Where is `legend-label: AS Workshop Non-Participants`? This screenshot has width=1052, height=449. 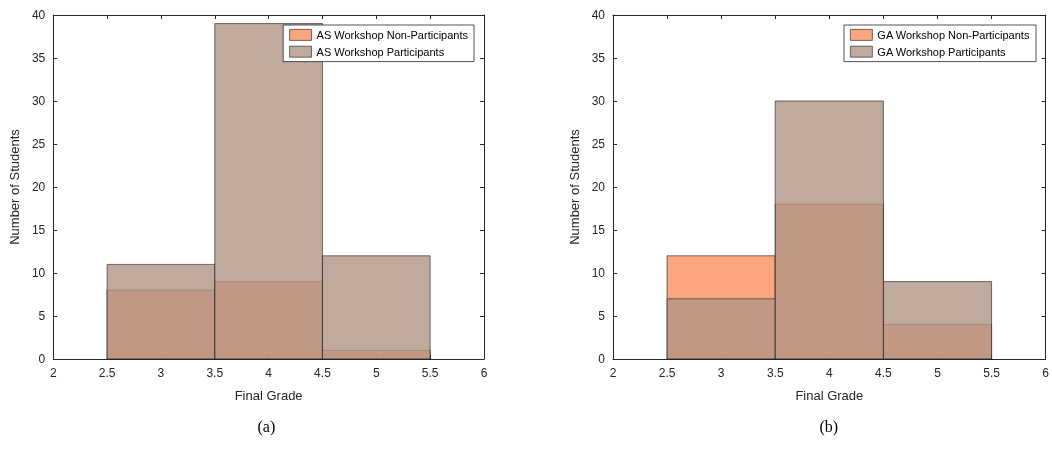 legend-label: AS Workshop Non-Participants is located at coordinates (392, 34).